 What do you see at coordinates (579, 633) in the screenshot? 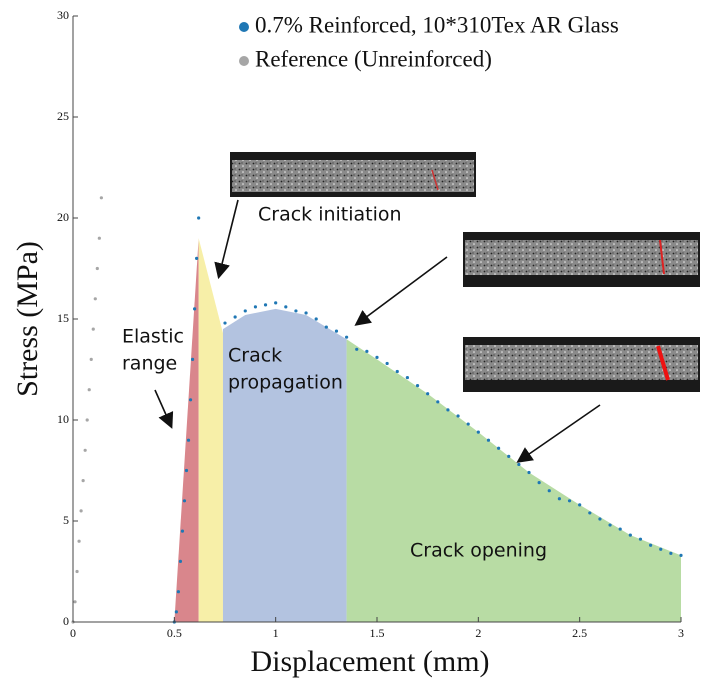
I see `x-tick-label: 2.5` at bounding box center [579, 633].